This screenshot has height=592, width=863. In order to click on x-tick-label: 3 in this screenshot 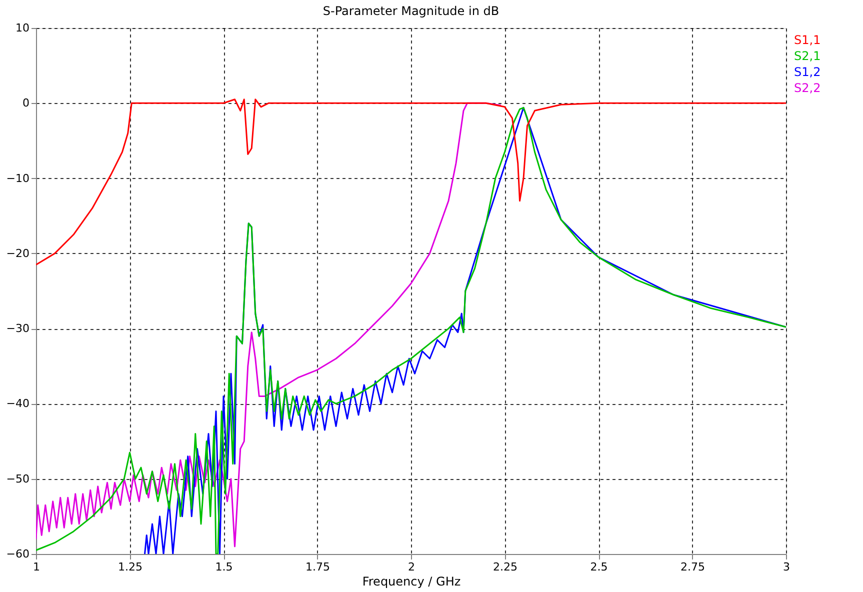, I will do `click(786, 567)`.